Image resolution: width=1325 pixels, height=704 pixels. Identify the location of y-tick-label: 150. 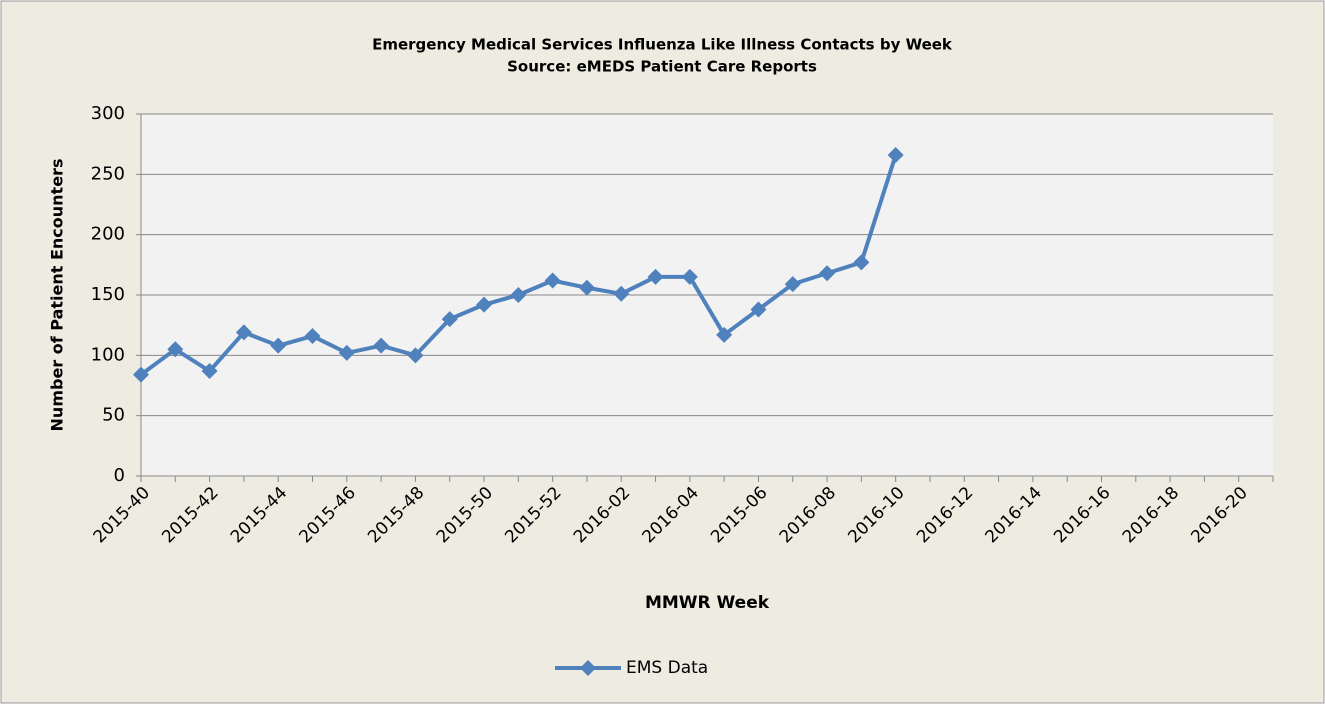
(108, 294).